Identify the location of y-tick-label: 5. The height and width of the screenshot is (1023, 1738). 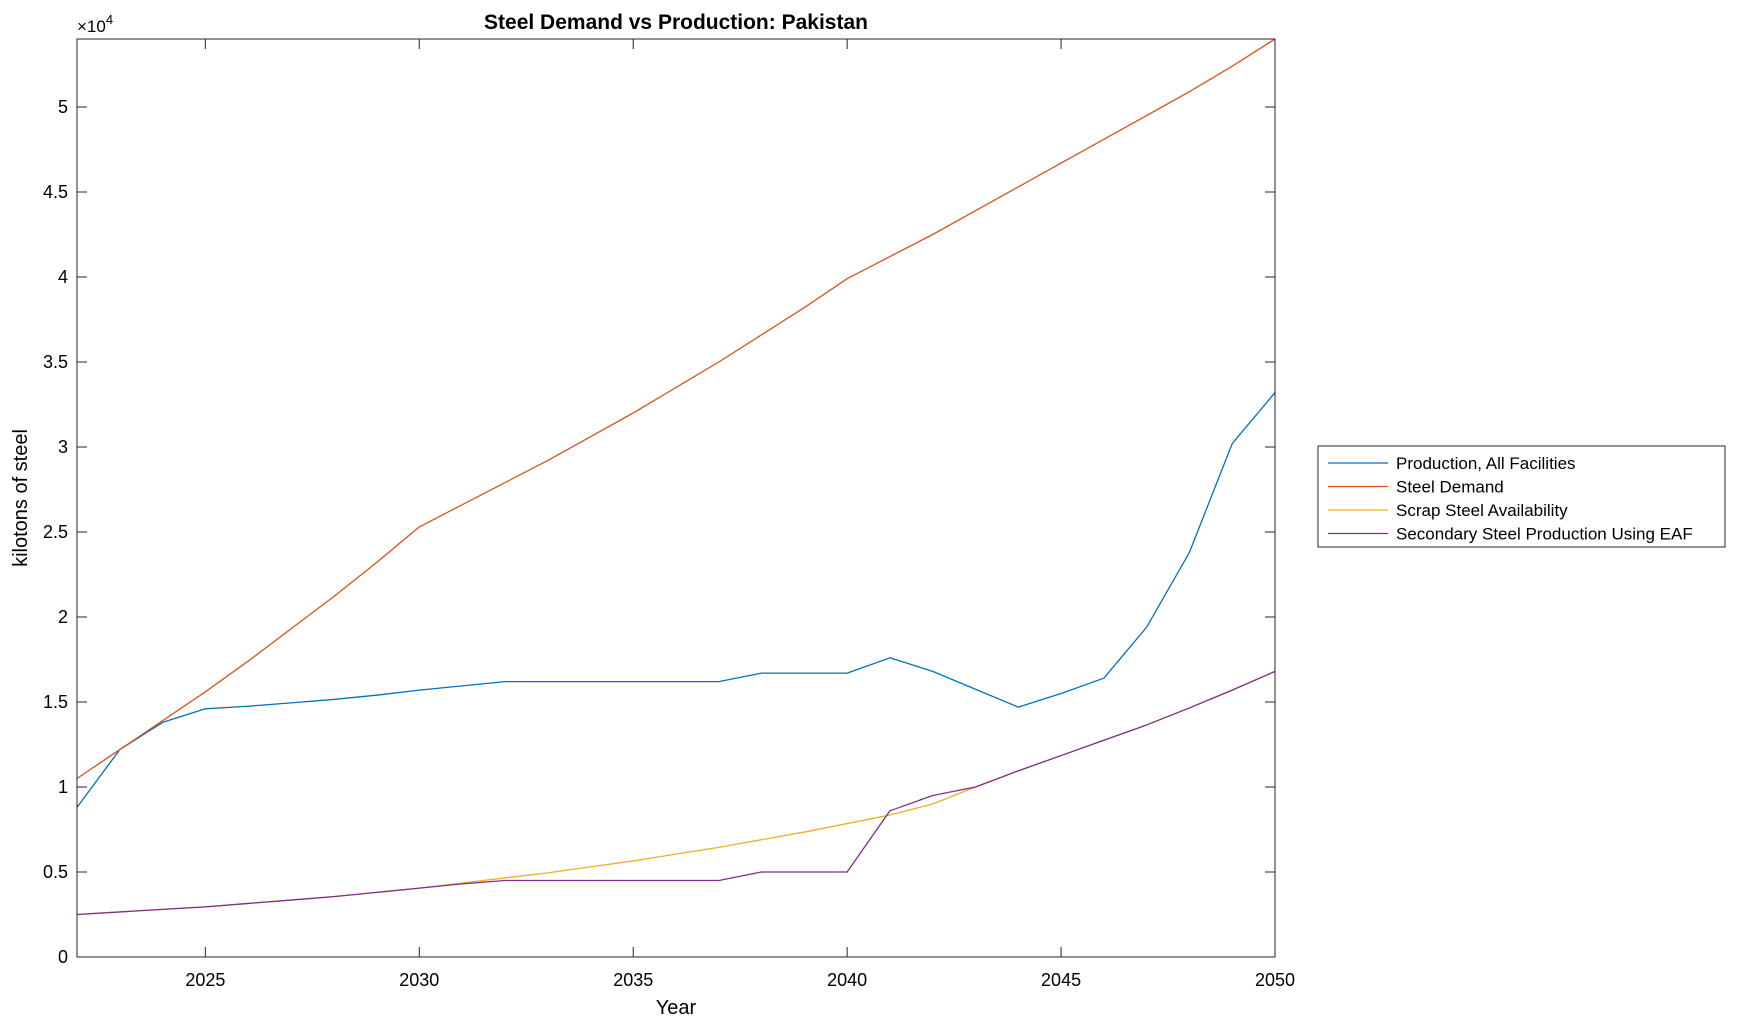
(63, 107).